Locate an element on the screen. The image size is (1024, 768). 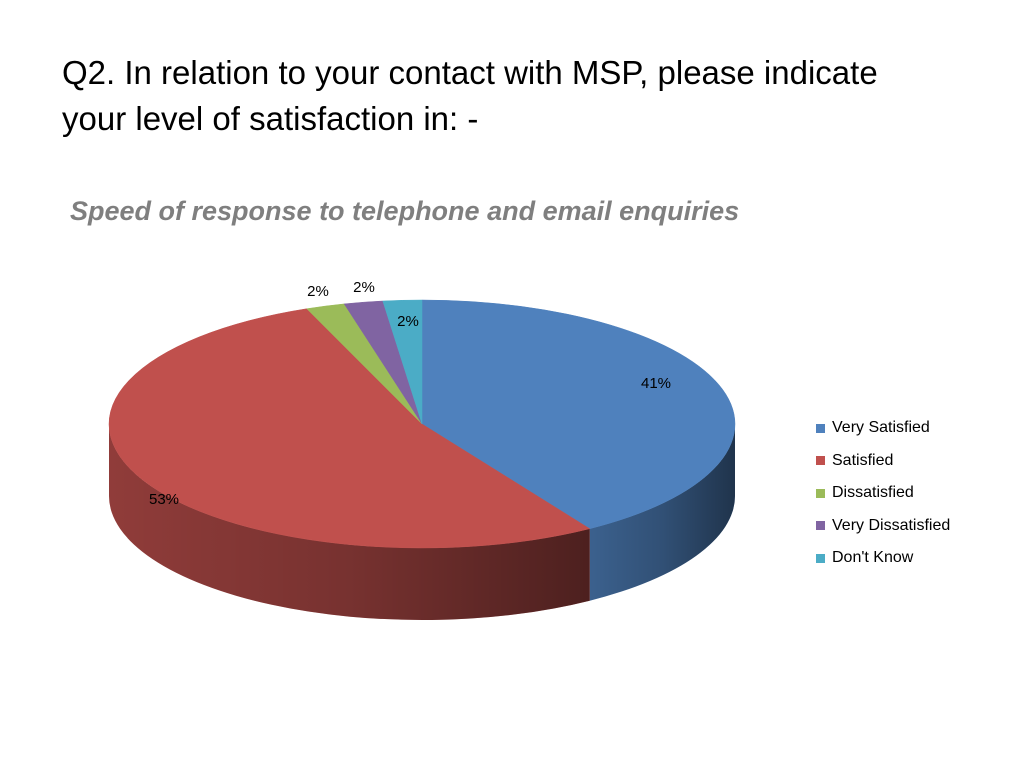
data-label-don-t-know: 2% is located at coordinates (408, 321).